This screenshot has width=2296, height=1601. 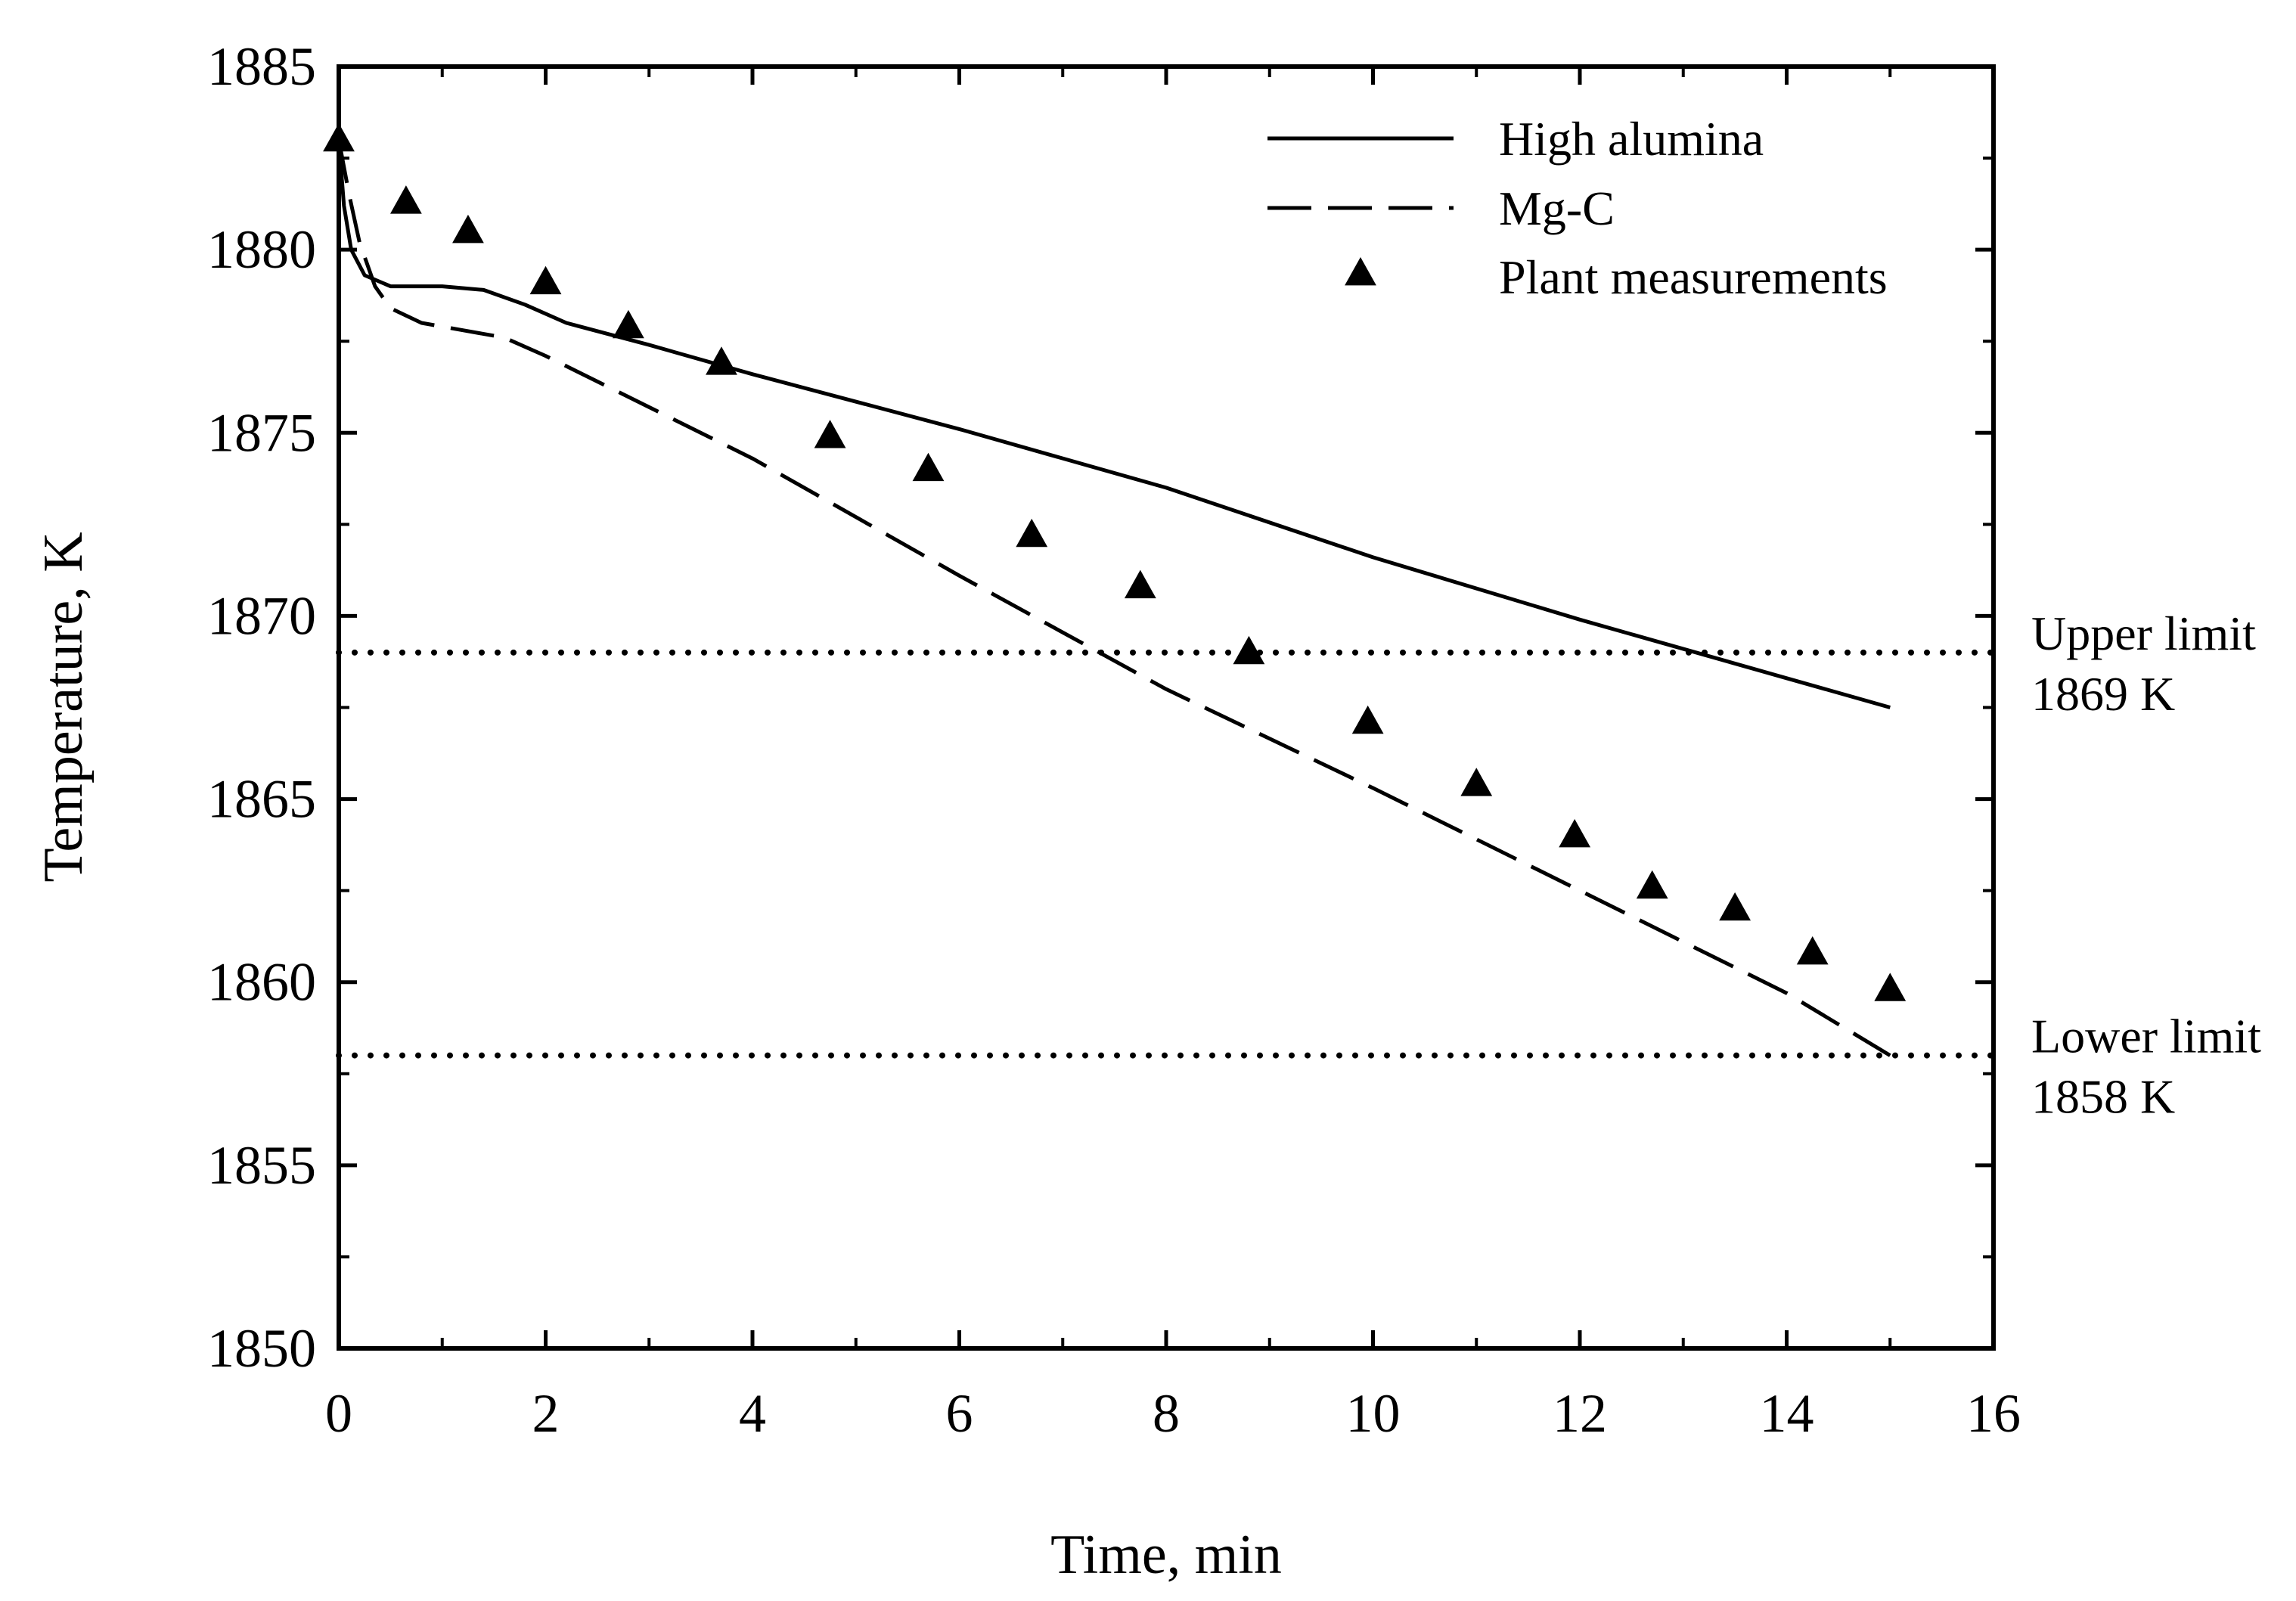 I want to click on limit-label: Lower limit, so click(x=2146, y=1036).